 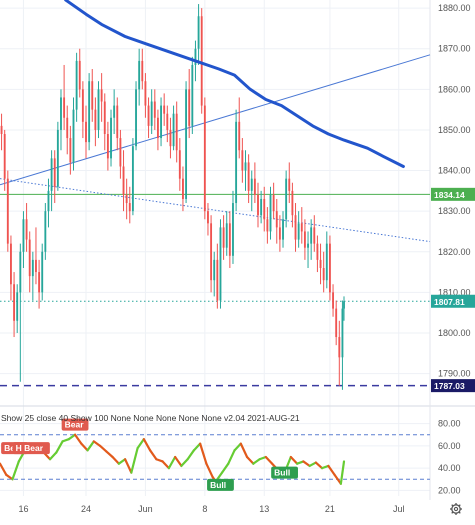 I want to click on price-tick-label: 1820.00, so click(x=454, y=252).